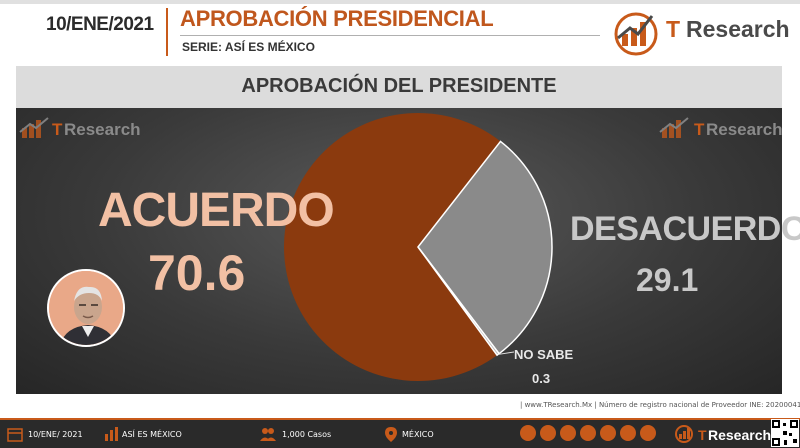  What do you see at coordinates (197, 273) in the screenshot?
I see `slice-value-acuerdo: 70.6` at bounding box center [197, 273].